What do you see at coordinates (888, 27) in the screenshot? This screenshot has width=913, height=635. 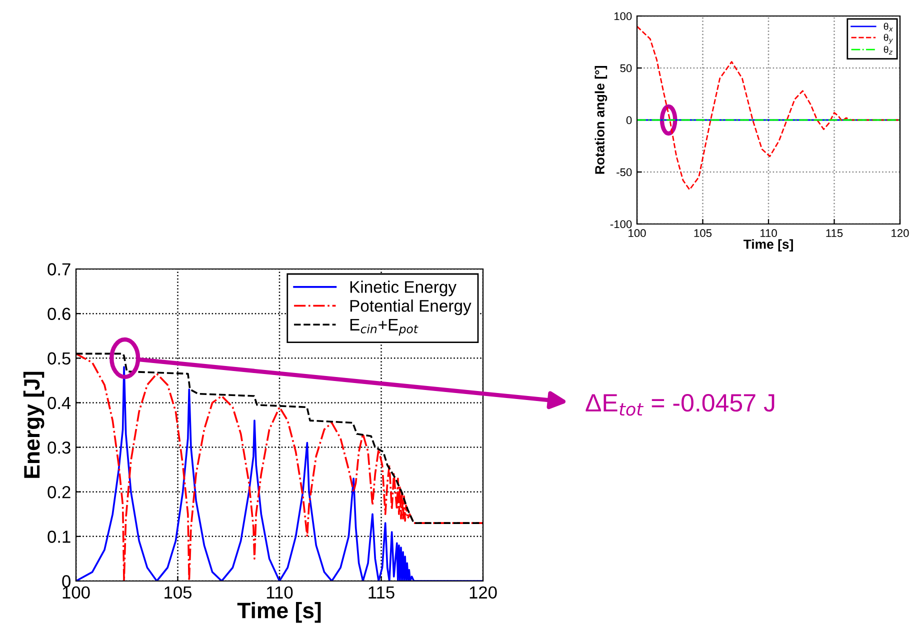 I see `legend-label: θ$_{x}$` at bounding box center [888, 27].